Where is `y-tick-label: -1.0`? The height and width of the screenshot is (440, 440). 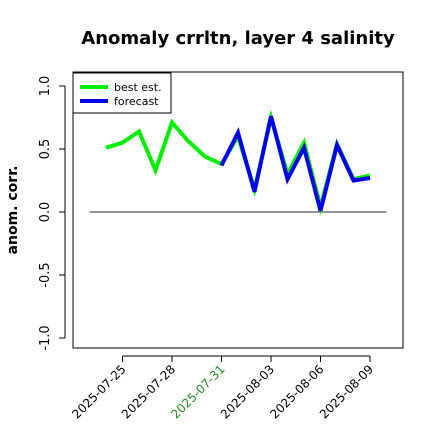 y-tick-label: -1.0 is located at coordinates (45, 337).